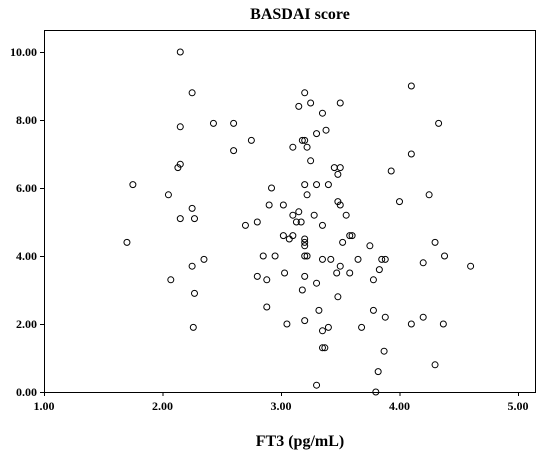  What do you see at coordinates (26, 120) in the screenshot?
I see `y-tick-label: 8.00` at bounding box center [26, 120].